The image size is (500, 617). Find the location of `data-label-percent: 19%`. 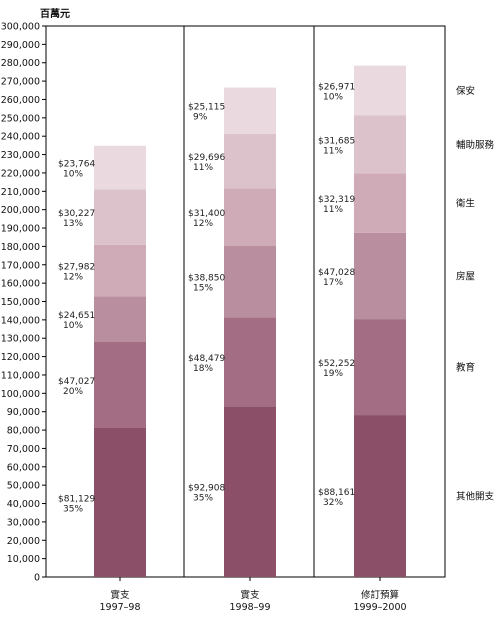

data-label-percent: 19% is located at coordinates (333, 374).